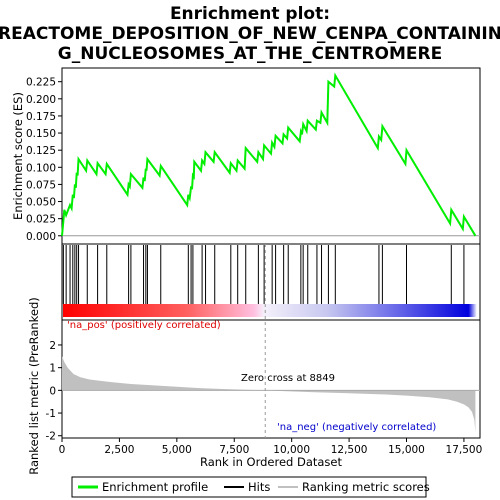 The image size is (500, 500). What do you see at coordinates (291, 450) in the screenshot?
I see `x-tick-label: 10,000` at bounding box center [291, 450].